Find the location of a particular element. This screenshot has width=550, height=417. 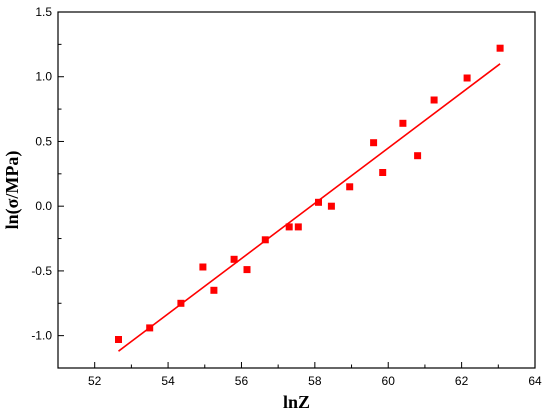

y-tick-label-0: -1.0 is located at coordinates (41, 336).